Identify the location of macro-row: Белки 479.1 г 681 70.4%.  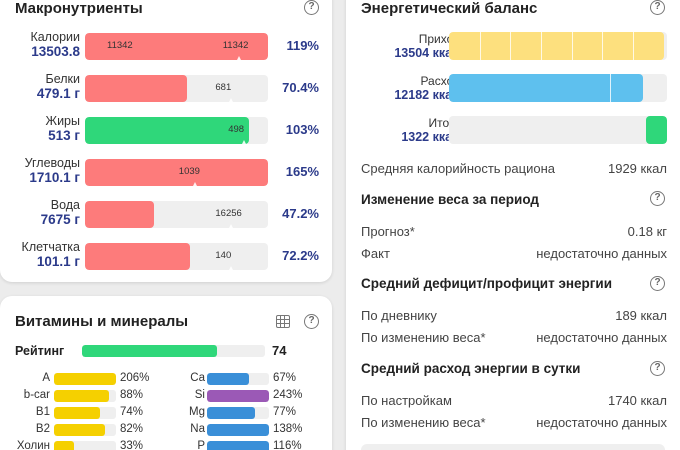
(166, 94).